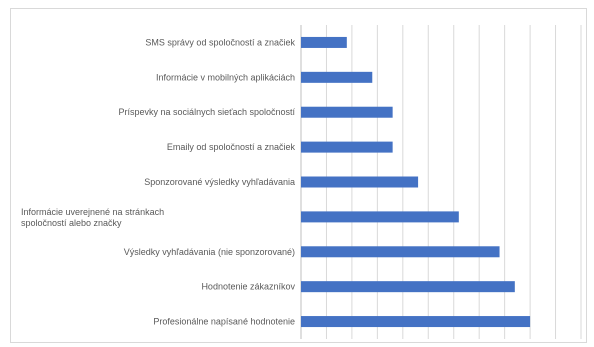 Image resolution: width=594 pixels, height=347 pixels. Describe the element at coordinates (225, 77) in the screenshot. I see `category-label: Informácie v mobilných aplikáciách` at that location.